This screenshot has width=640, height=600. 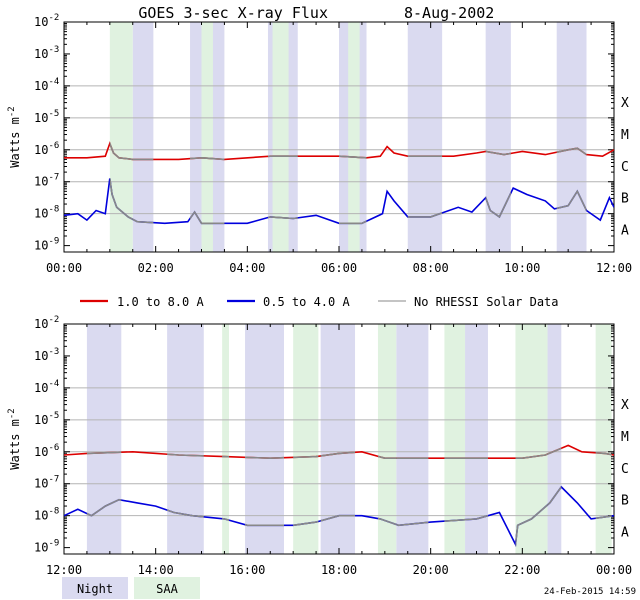 What do you see at coordinates (247, 570) in the screenshot?
I see `x-tick-label: 16:00` at bounding box center [247, 570].